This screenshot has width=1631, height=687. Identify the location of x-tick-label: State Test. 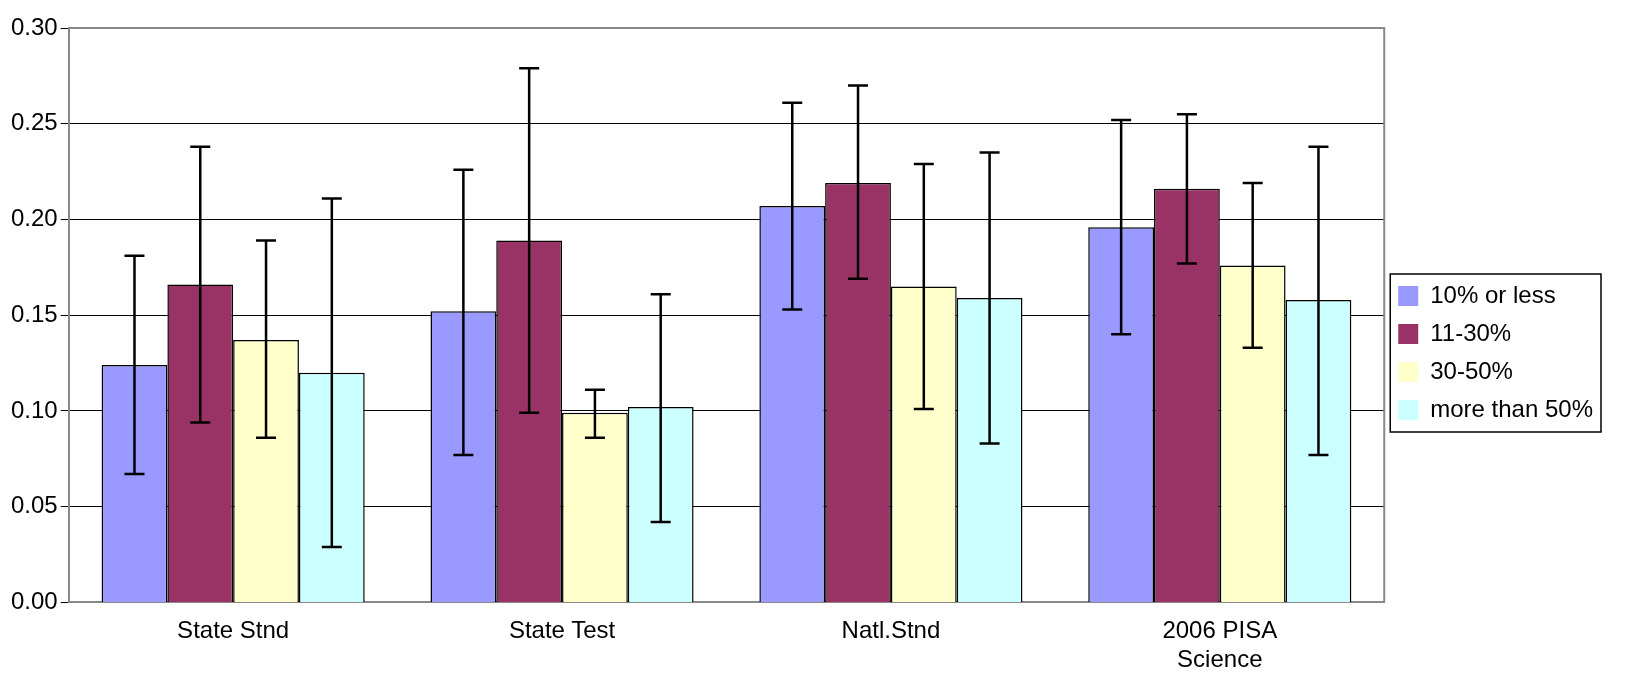
(562, 630).